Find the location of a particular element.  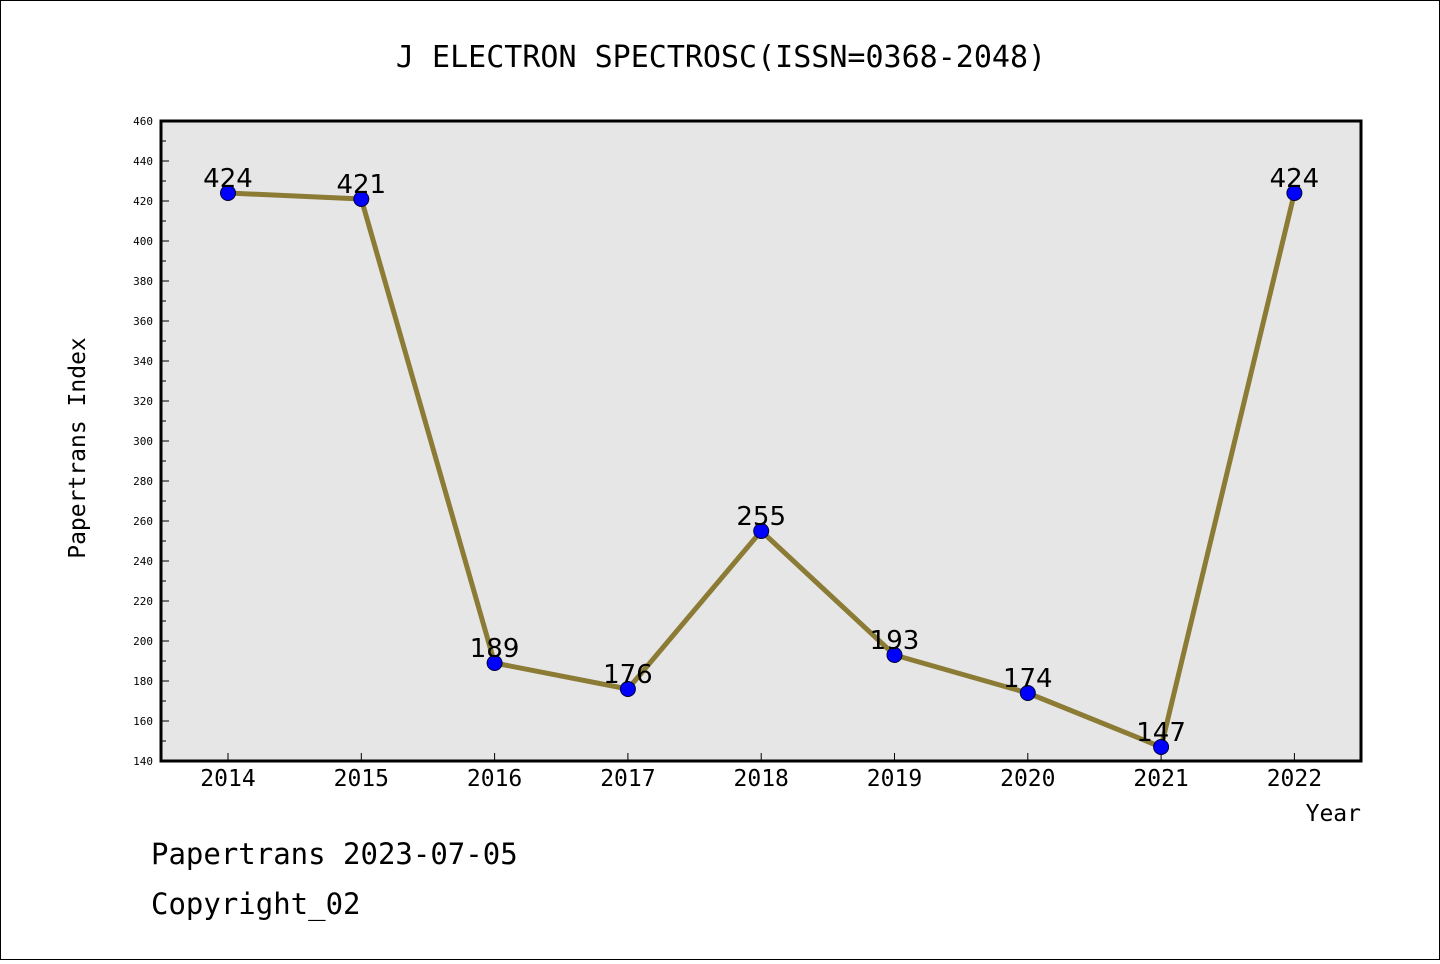

y-tick-label: 460 is located at coordinates (143, 121).